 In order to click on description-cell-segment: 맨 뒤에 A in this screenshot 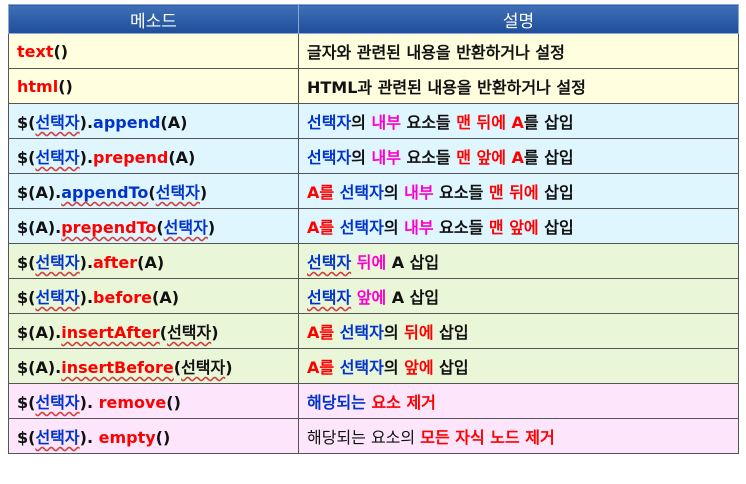, I will do `click(490, 122)`.